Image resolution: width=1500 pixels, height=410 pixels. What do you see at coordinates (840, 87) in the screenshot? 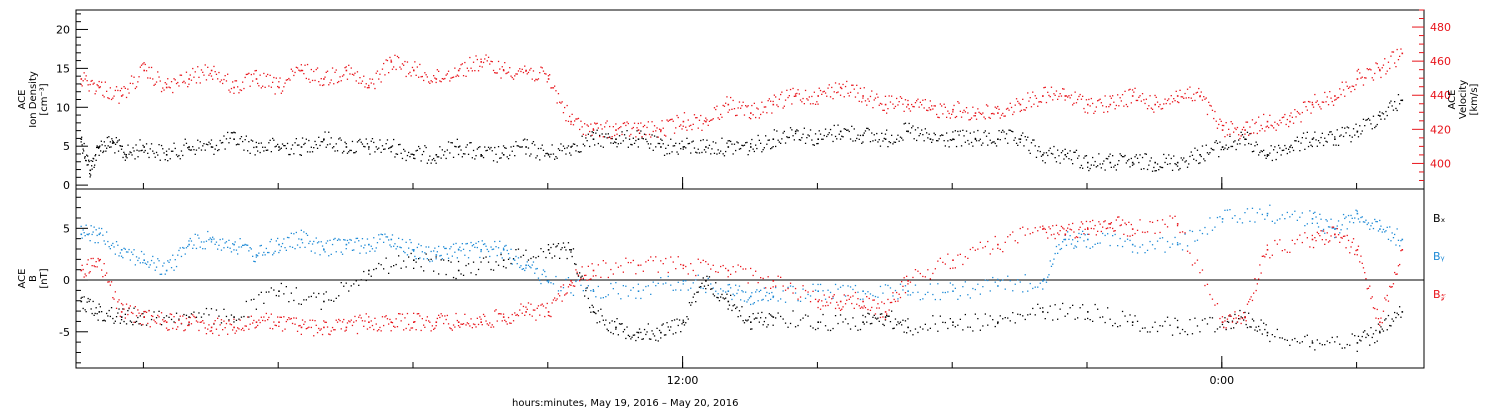
I see `velocity-series-point` at bounding box center [840, 87].